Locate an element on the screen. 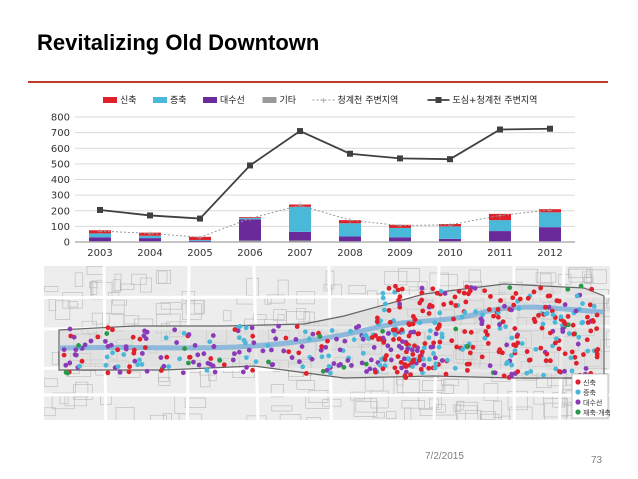 This screenshot has width=638, height=479. map-legend-label: 신축 is located at coordinates (589, 382).